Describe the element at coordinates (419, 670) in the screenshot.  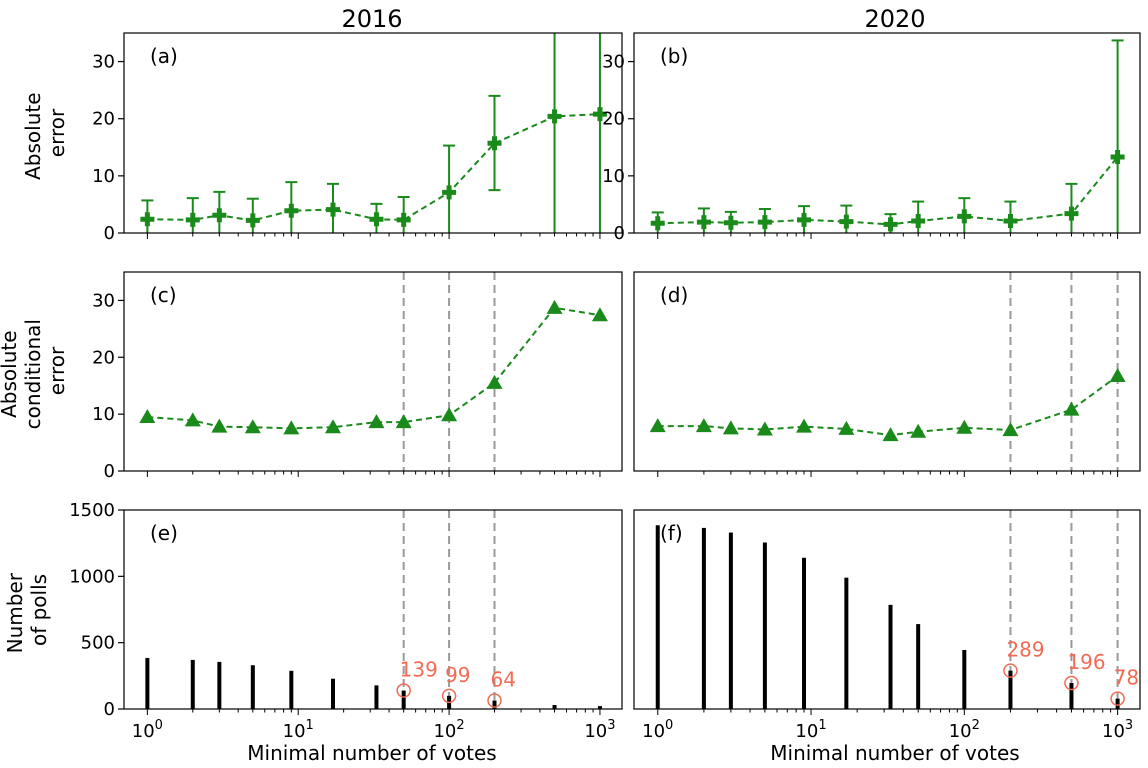
I see `annotation-label: 139` at that location.